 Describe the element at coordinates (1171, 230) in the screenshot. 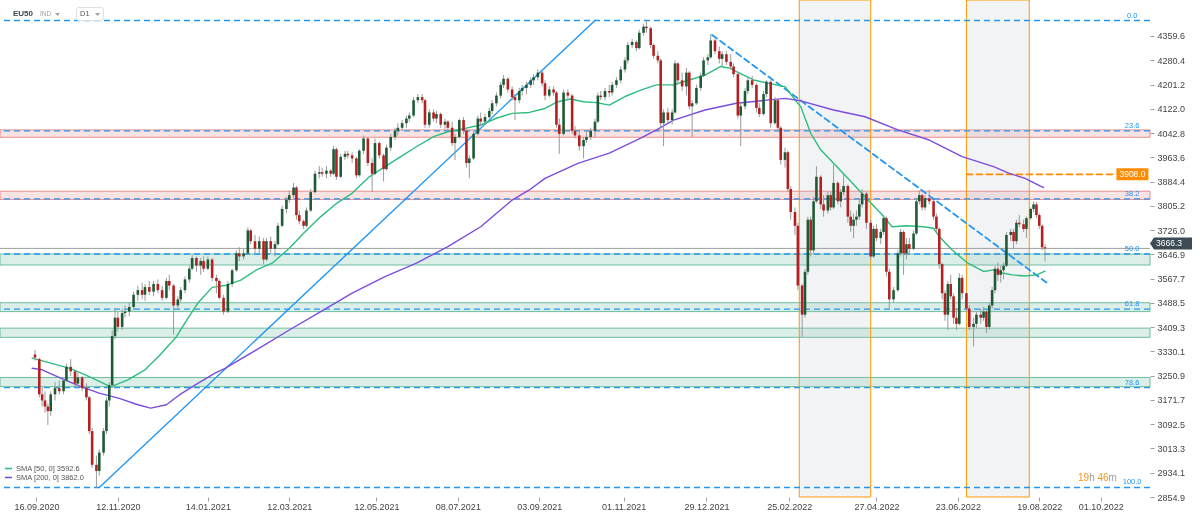

I see `y-tick-label: 3726.0` at that location.